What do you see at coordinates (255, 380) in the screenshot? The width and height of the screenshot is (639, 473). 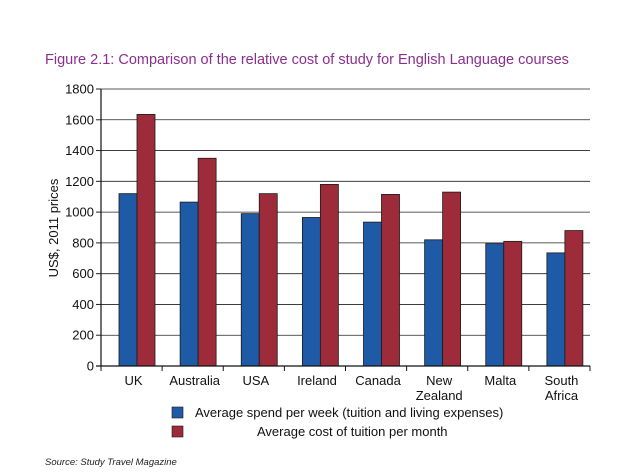 I see `x-category-label: USA` at bounding box center [255, 380].